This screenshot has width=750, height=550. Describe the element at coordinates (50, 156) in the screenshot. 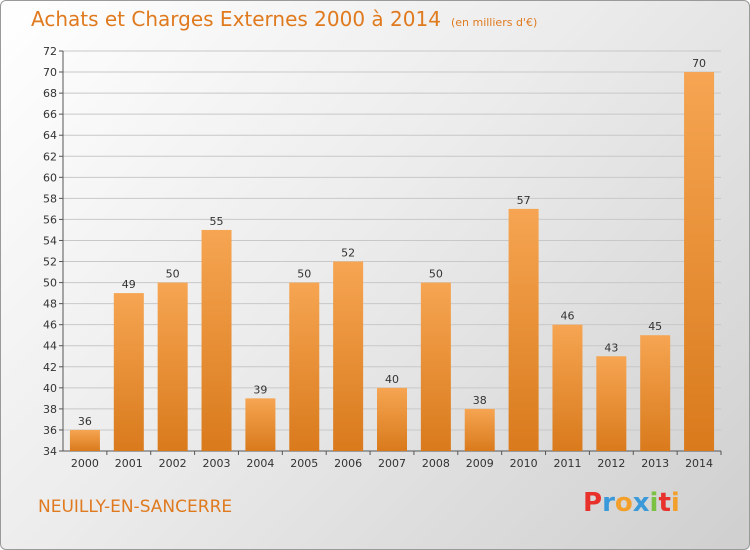

I see `y-tick-label: 62` at that location.